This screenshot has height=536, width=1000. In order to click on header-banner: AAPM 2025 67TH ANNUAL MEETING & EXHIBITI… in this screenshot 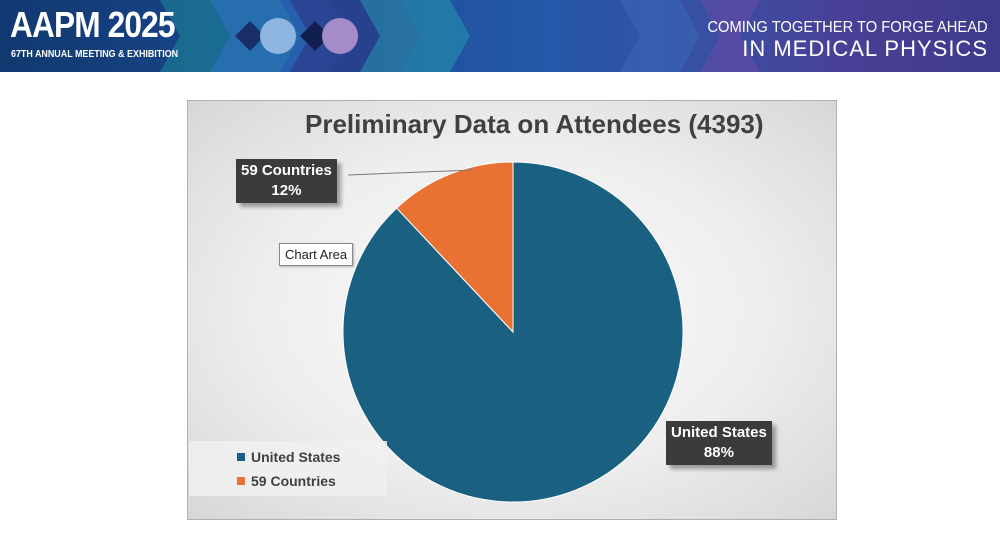, I will do `click(500, 36)`.